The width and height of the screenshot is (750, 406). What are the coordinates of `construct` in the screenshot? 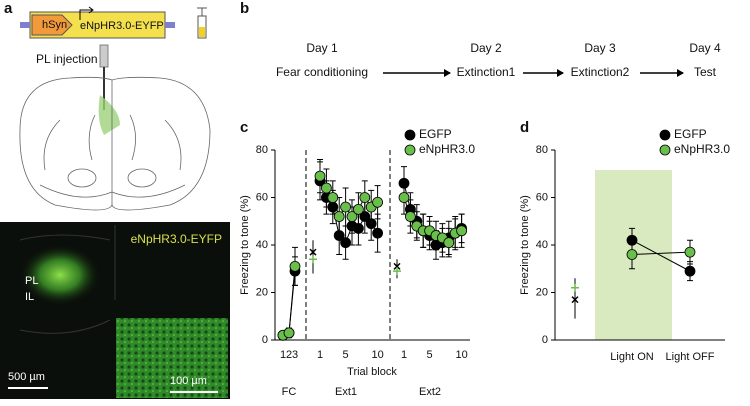 It's located at (113, 22).